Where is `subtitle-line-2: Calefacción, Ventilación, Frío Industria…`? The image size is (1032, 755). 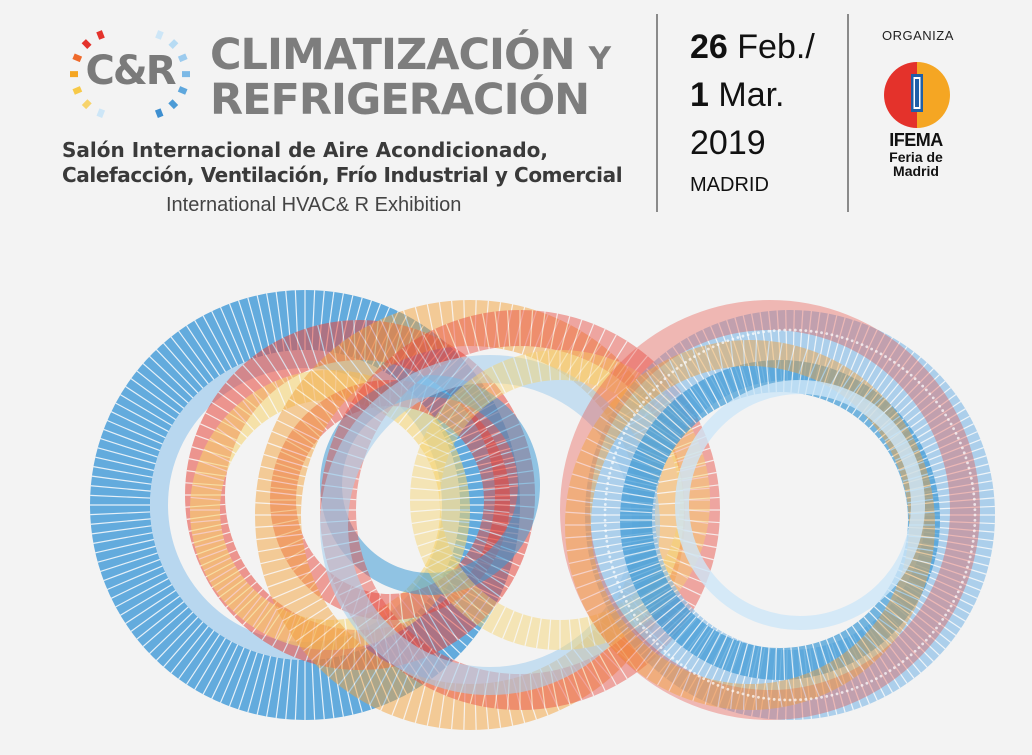 subtitle-line-2: Calefacción, Ventilación, Frío Industria… is located at coordinates (342, 175).